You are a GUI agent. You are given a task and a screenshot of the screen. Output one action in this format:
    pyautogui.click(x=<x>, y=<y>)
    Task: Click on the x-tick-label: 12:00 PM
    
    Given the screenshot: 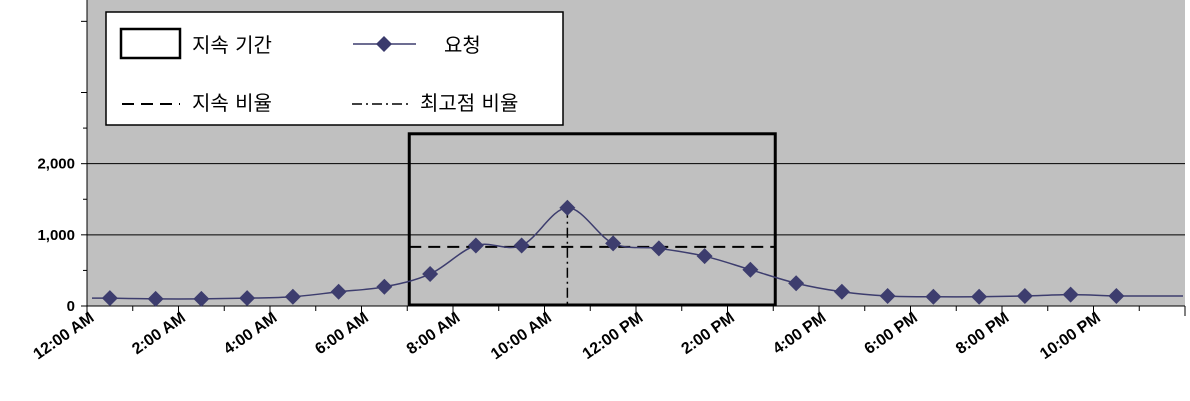 What is the action you would take?
    pyautogui.click(x=613, y=336)
    